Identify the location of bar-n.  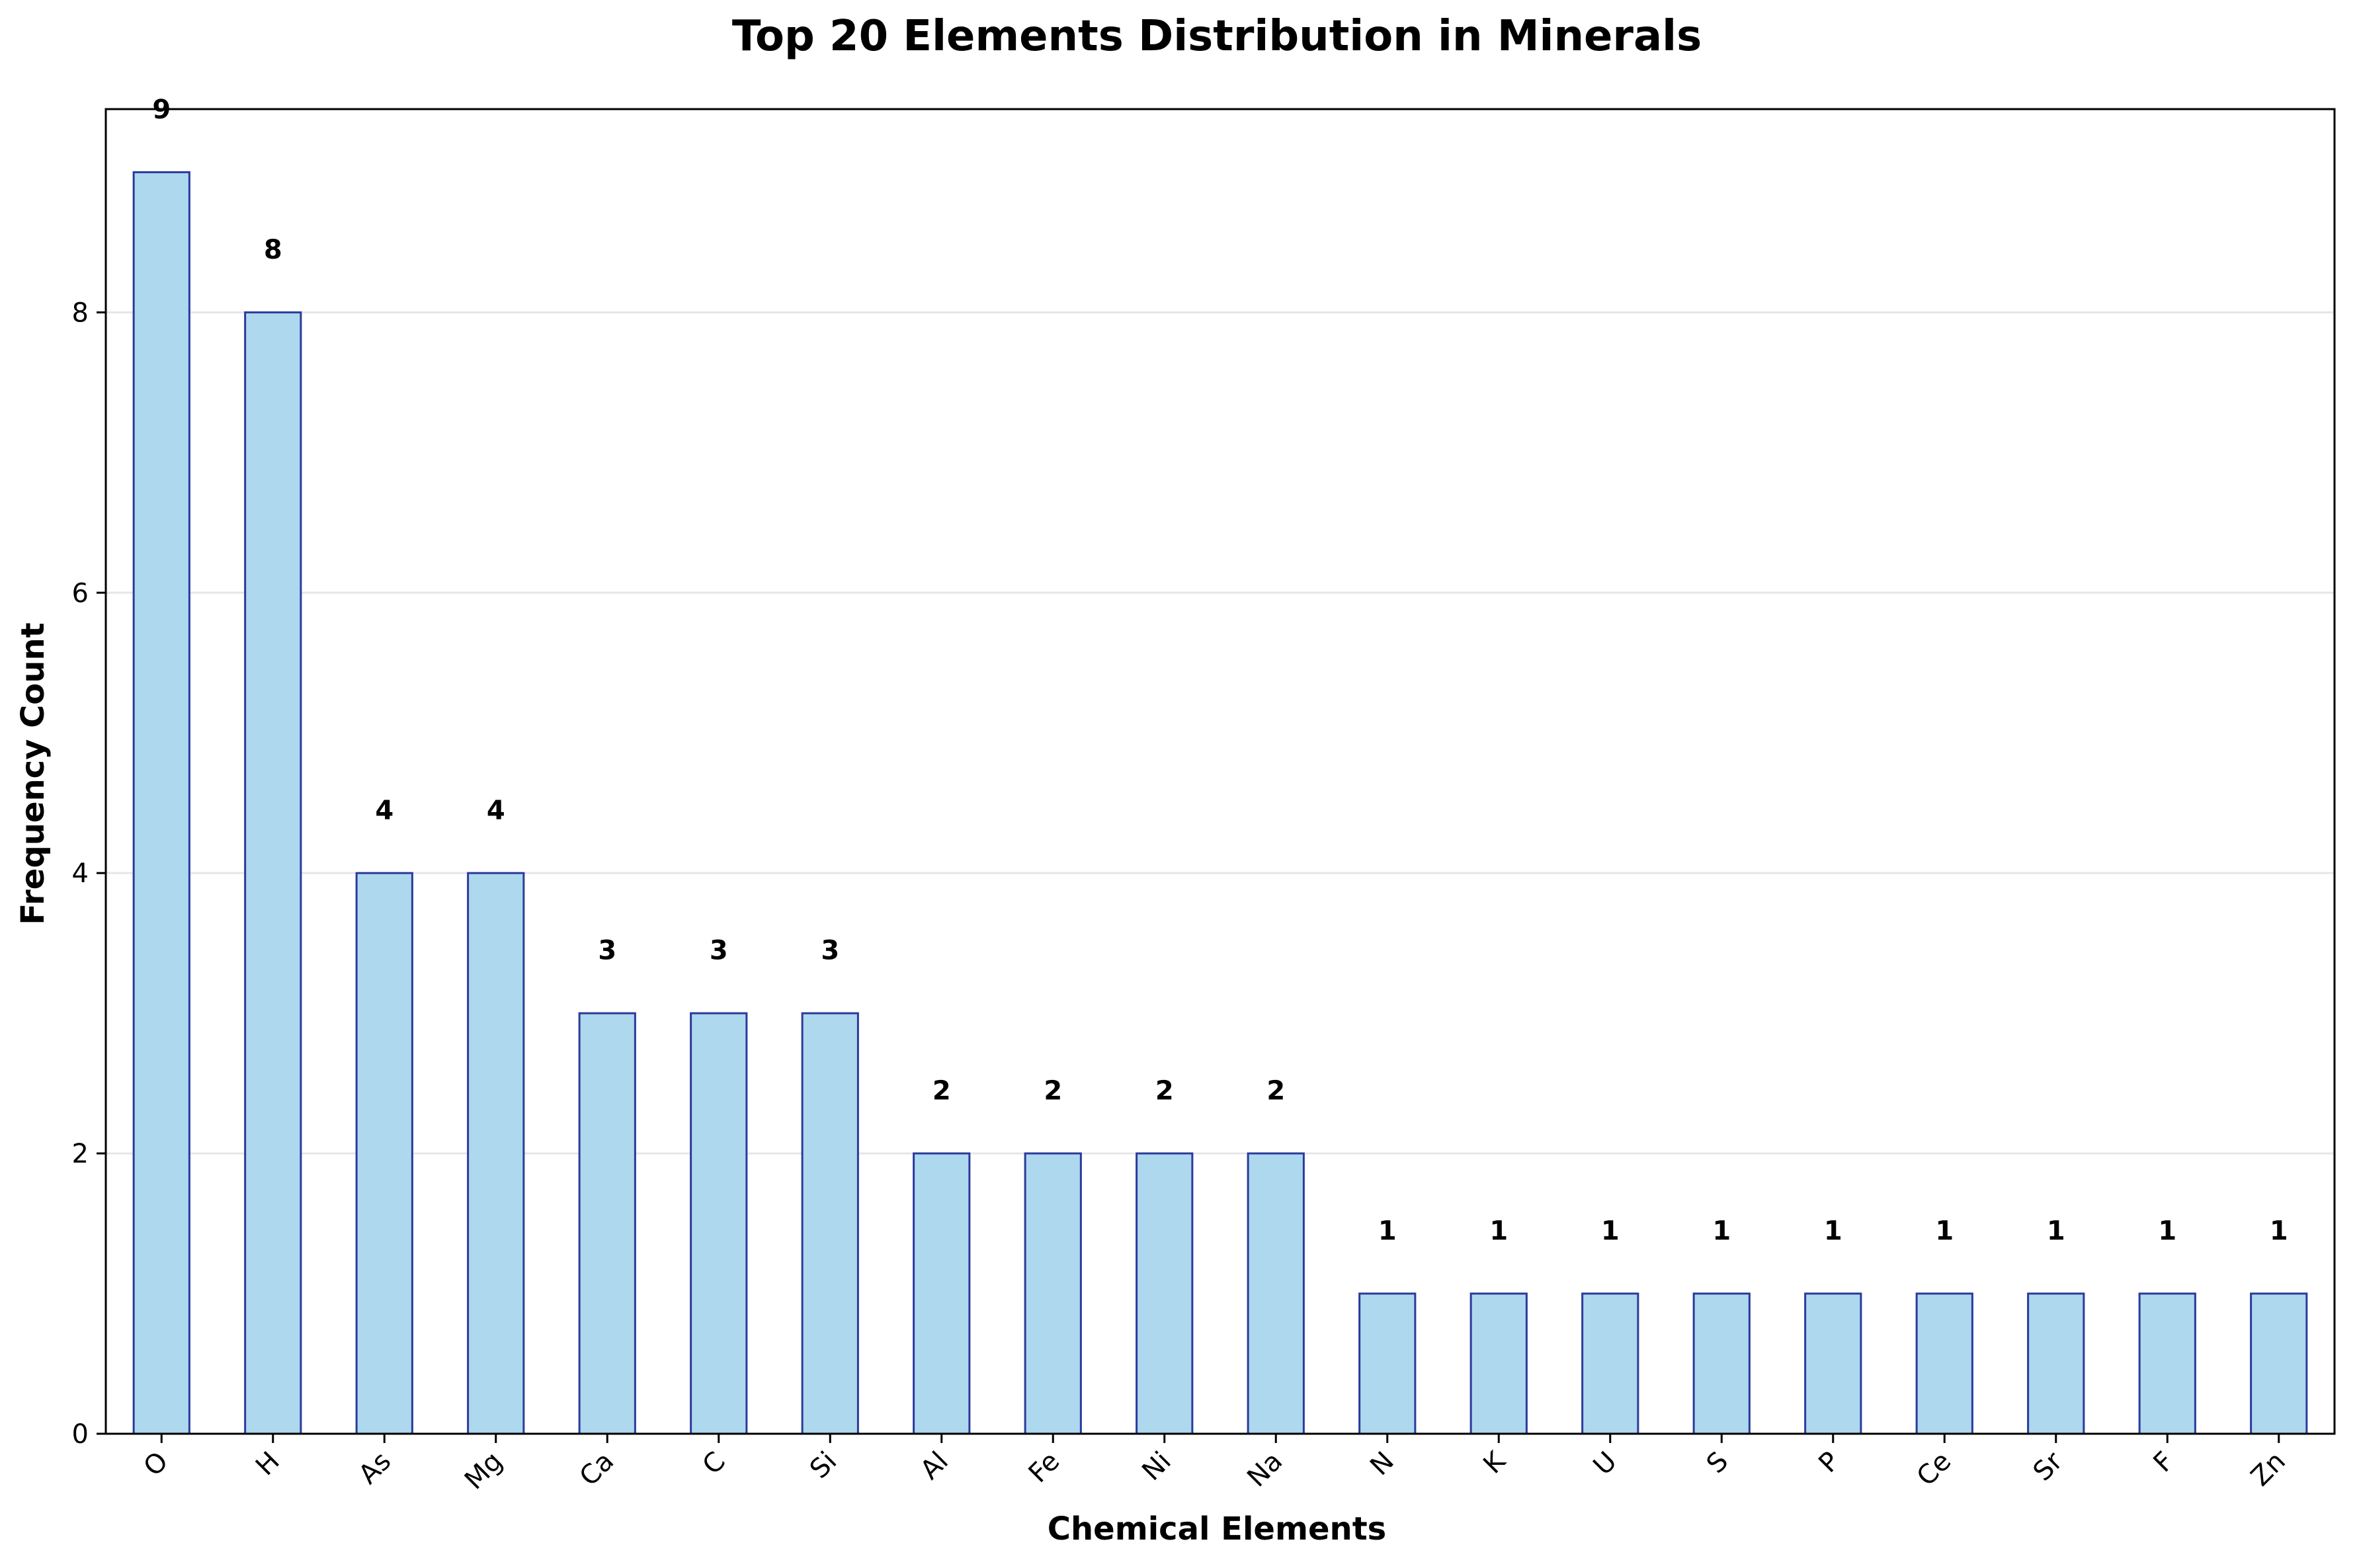
(1387, 1363).